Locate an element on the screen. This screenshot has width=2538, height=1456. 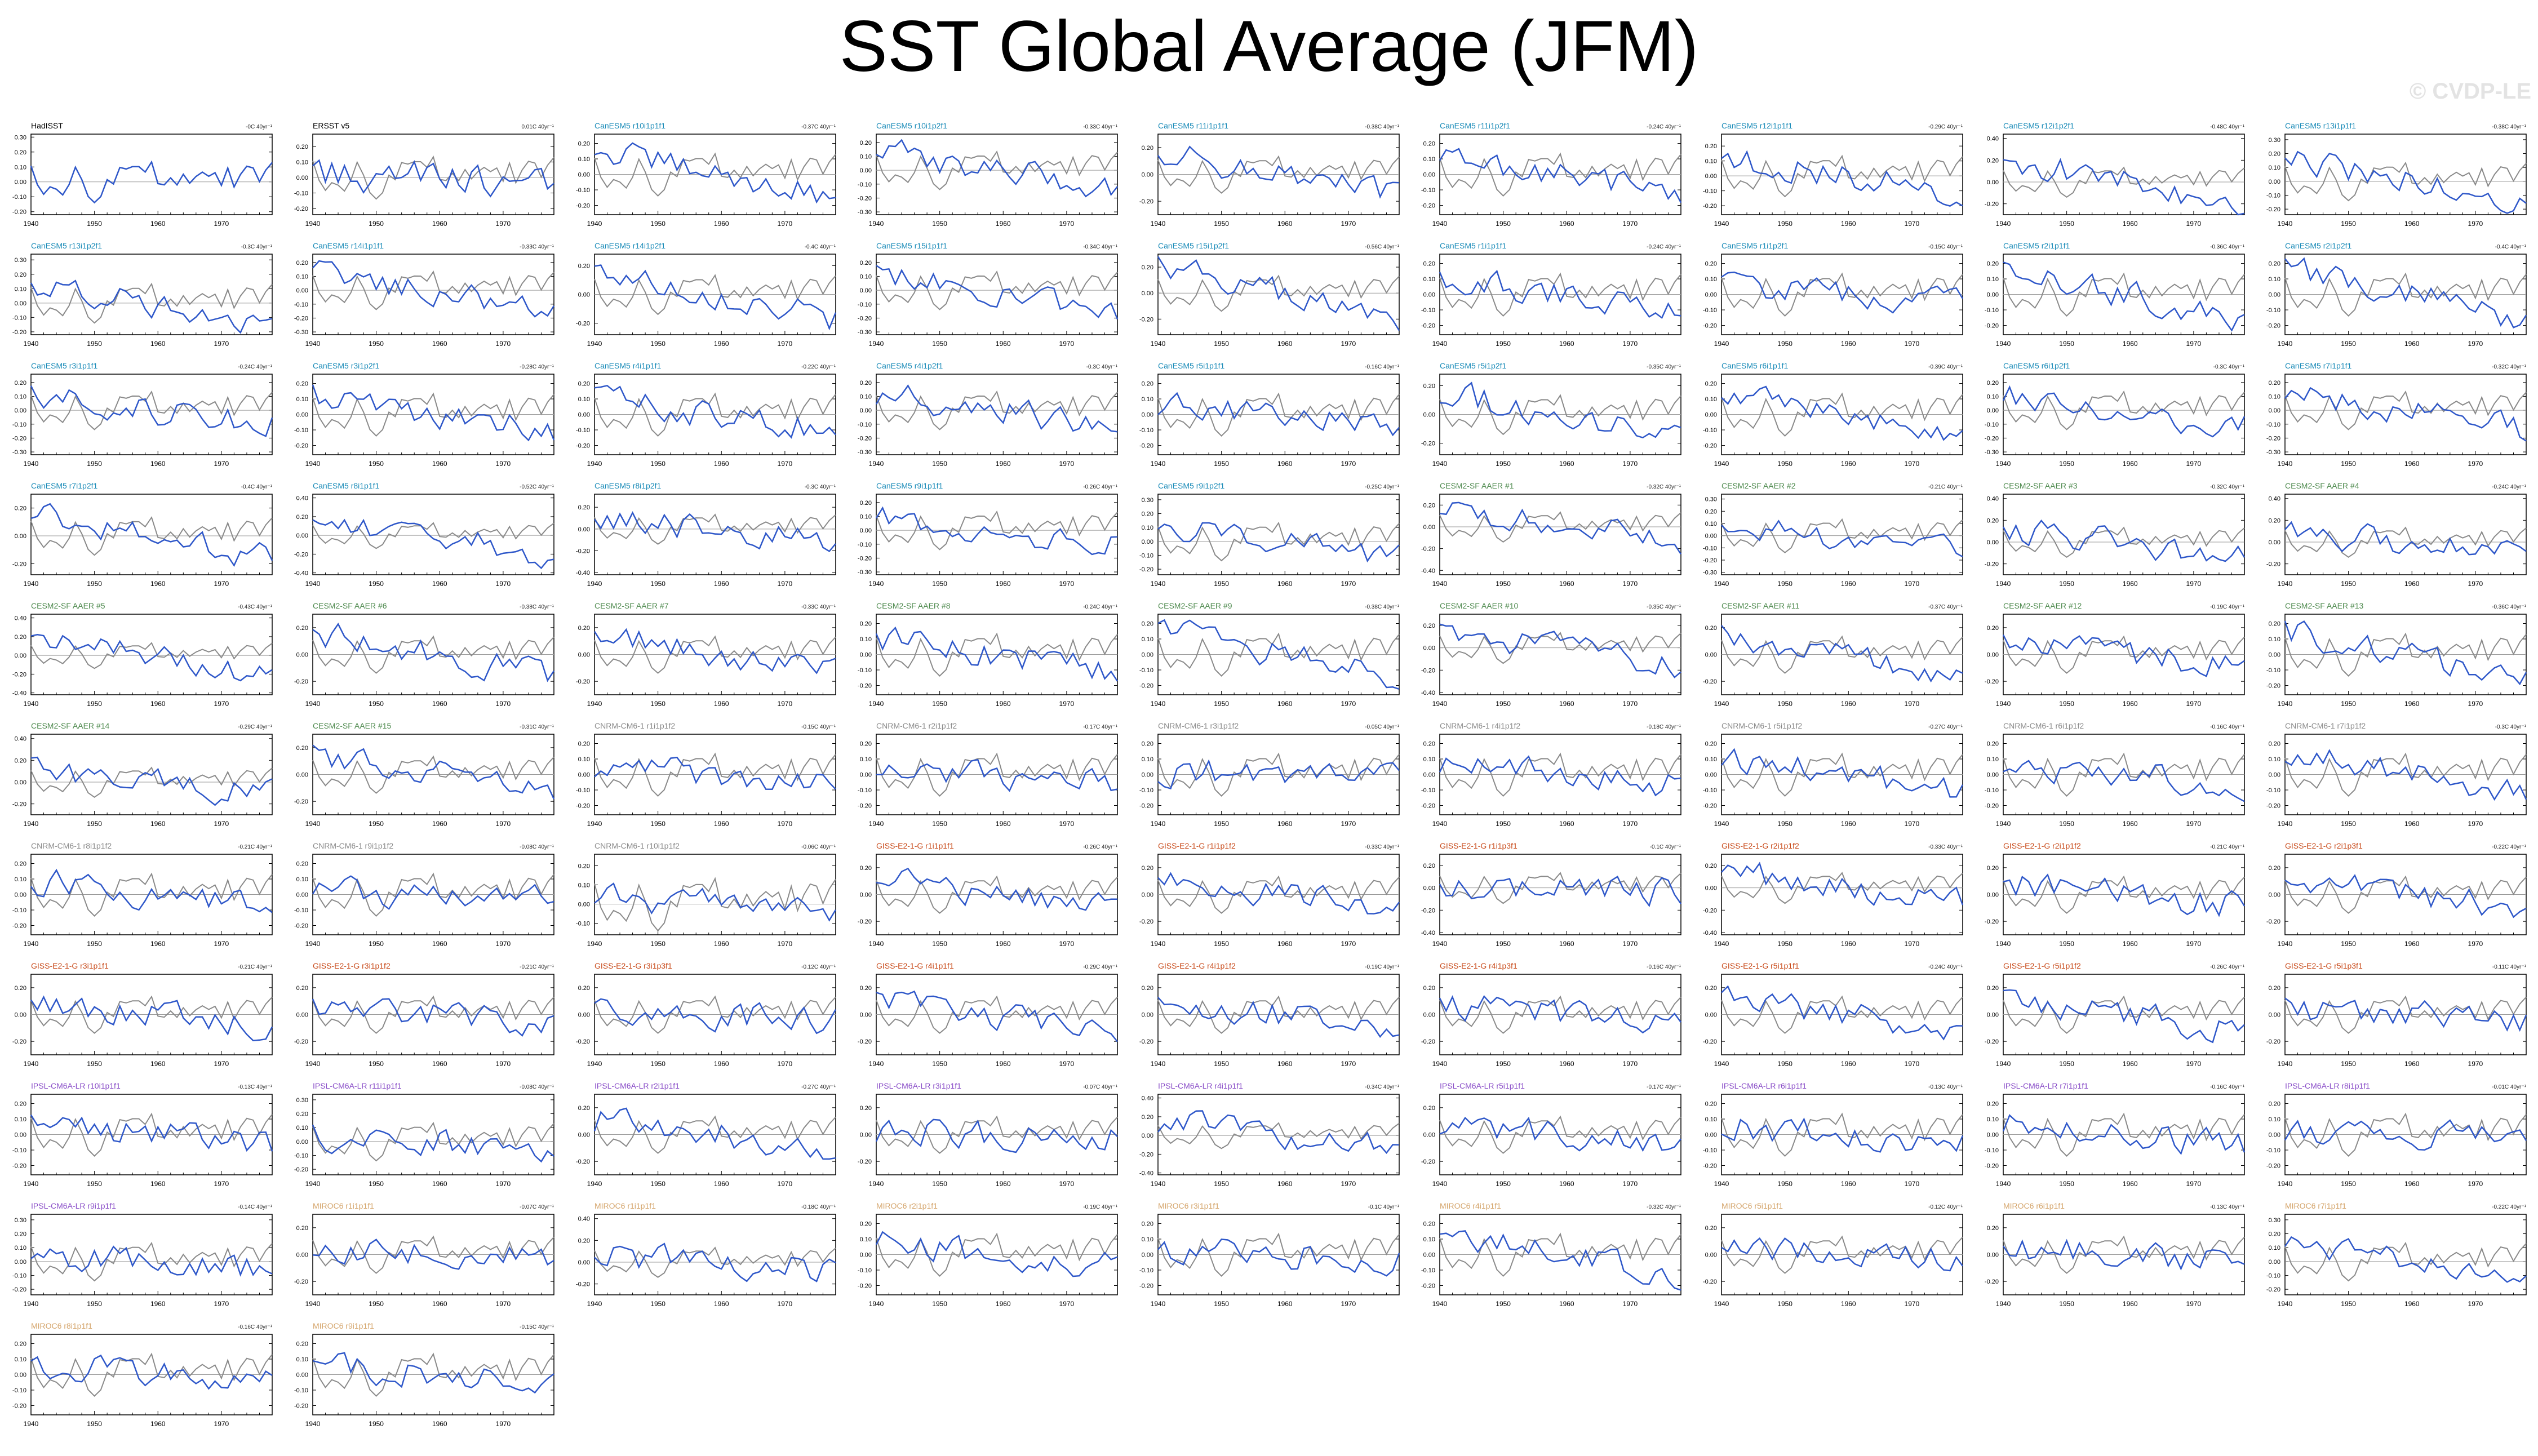
panel-title: CNRM-CM6-1 r6i1p1f2 is located at coordinates (2043, 725).